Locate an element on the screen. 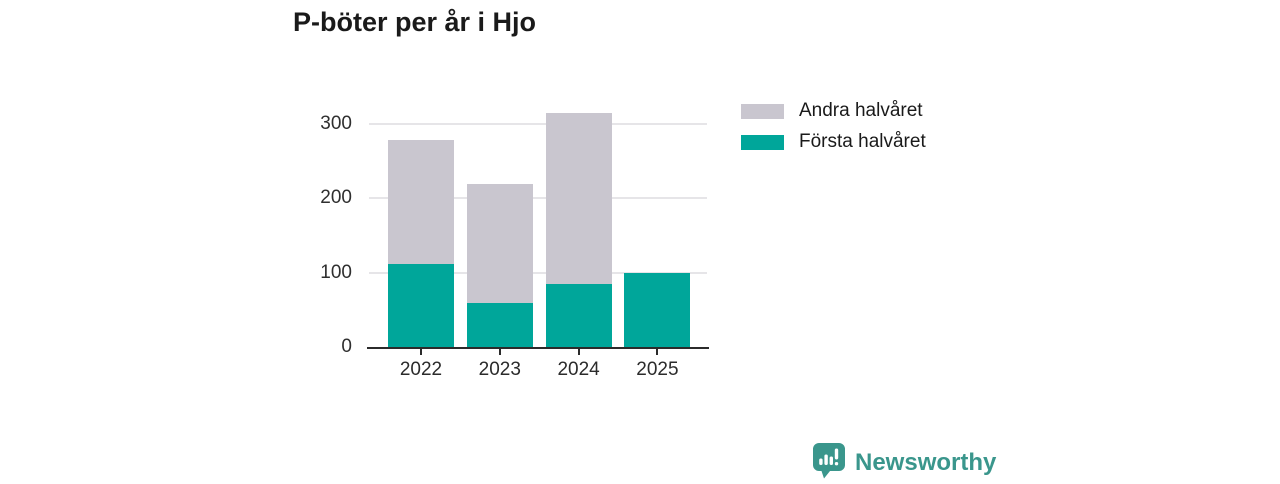 This screenshot has height=484, width=1280. legend-item-forsta: Första halvåret is located at coordinates (833, 141).